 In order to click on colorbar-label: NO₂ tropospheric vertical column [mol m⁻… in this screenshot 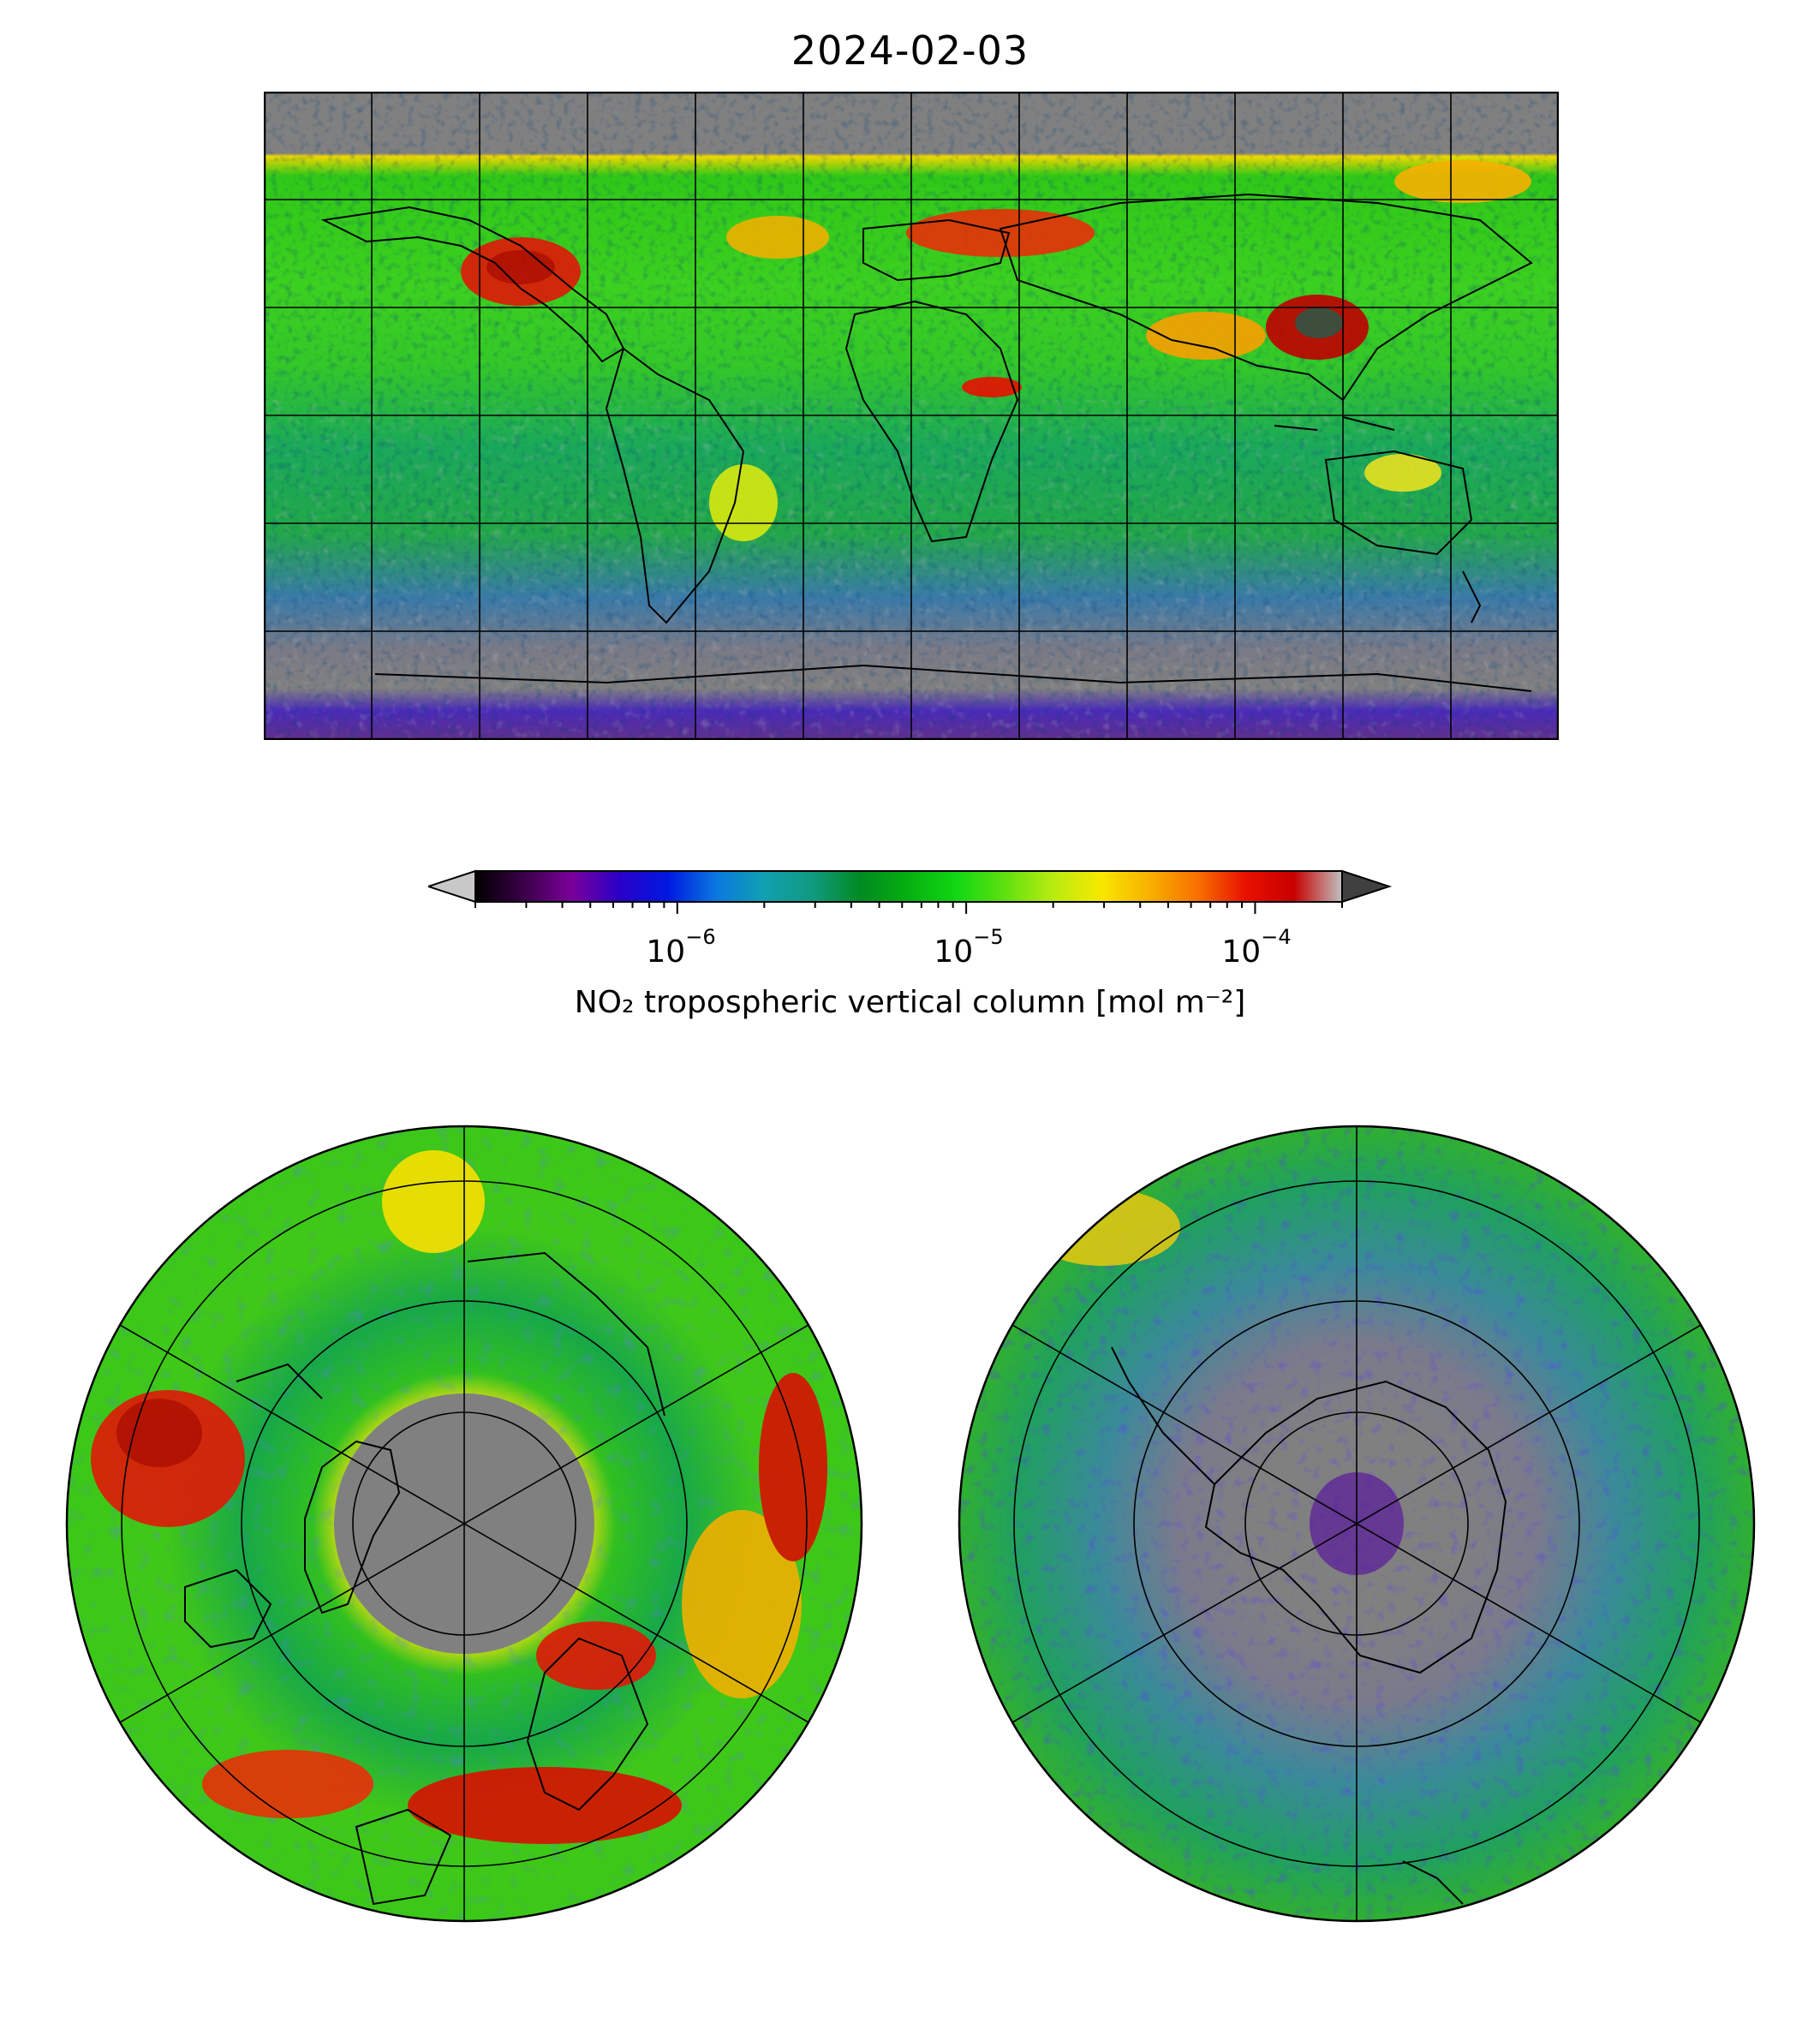, I will do `click(910, 1002)`.